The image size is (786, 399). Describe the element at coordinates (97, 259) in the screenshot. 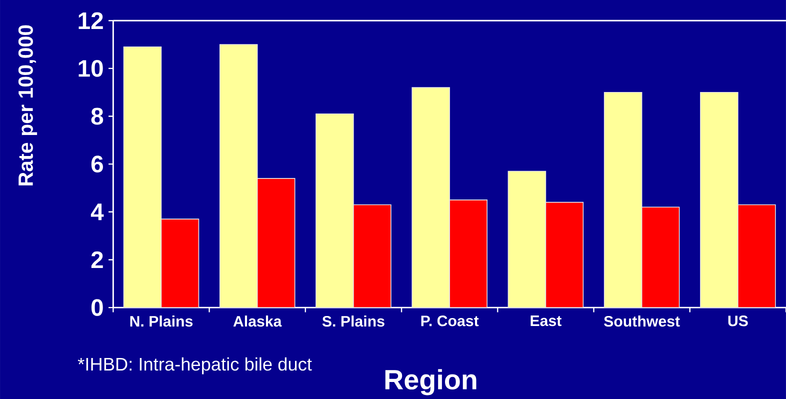

I see `y-tick-label: 2` at that location.